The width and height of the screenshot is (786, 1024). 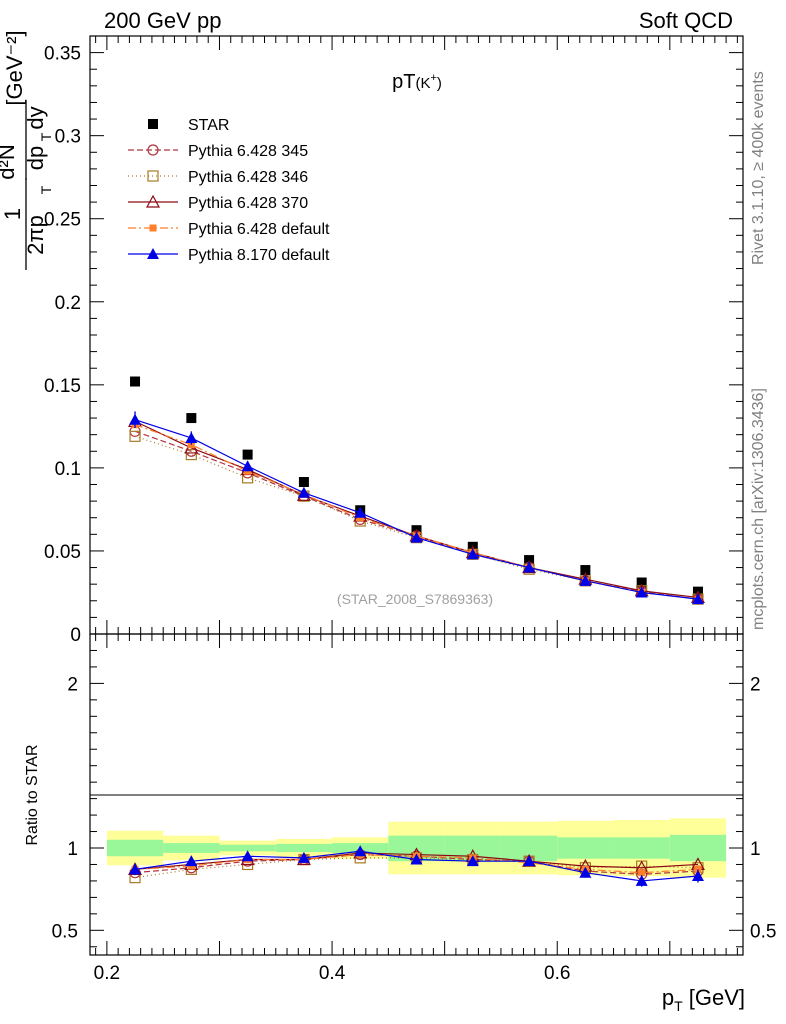 I want to click on legend-label: Pythia 6.428 370, so click(x=248, y=203).